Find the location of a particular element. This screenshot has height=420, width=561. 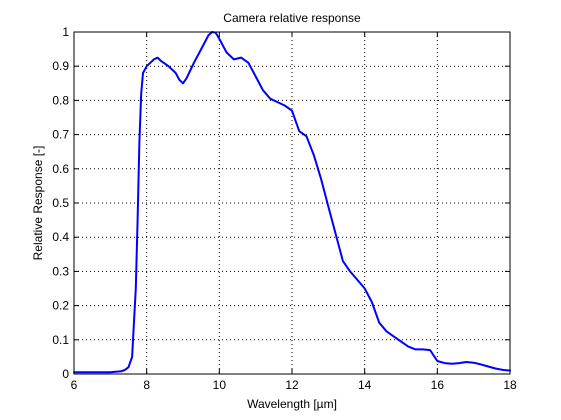

x-tick-label: 12 is located at coordinates (292, 385).